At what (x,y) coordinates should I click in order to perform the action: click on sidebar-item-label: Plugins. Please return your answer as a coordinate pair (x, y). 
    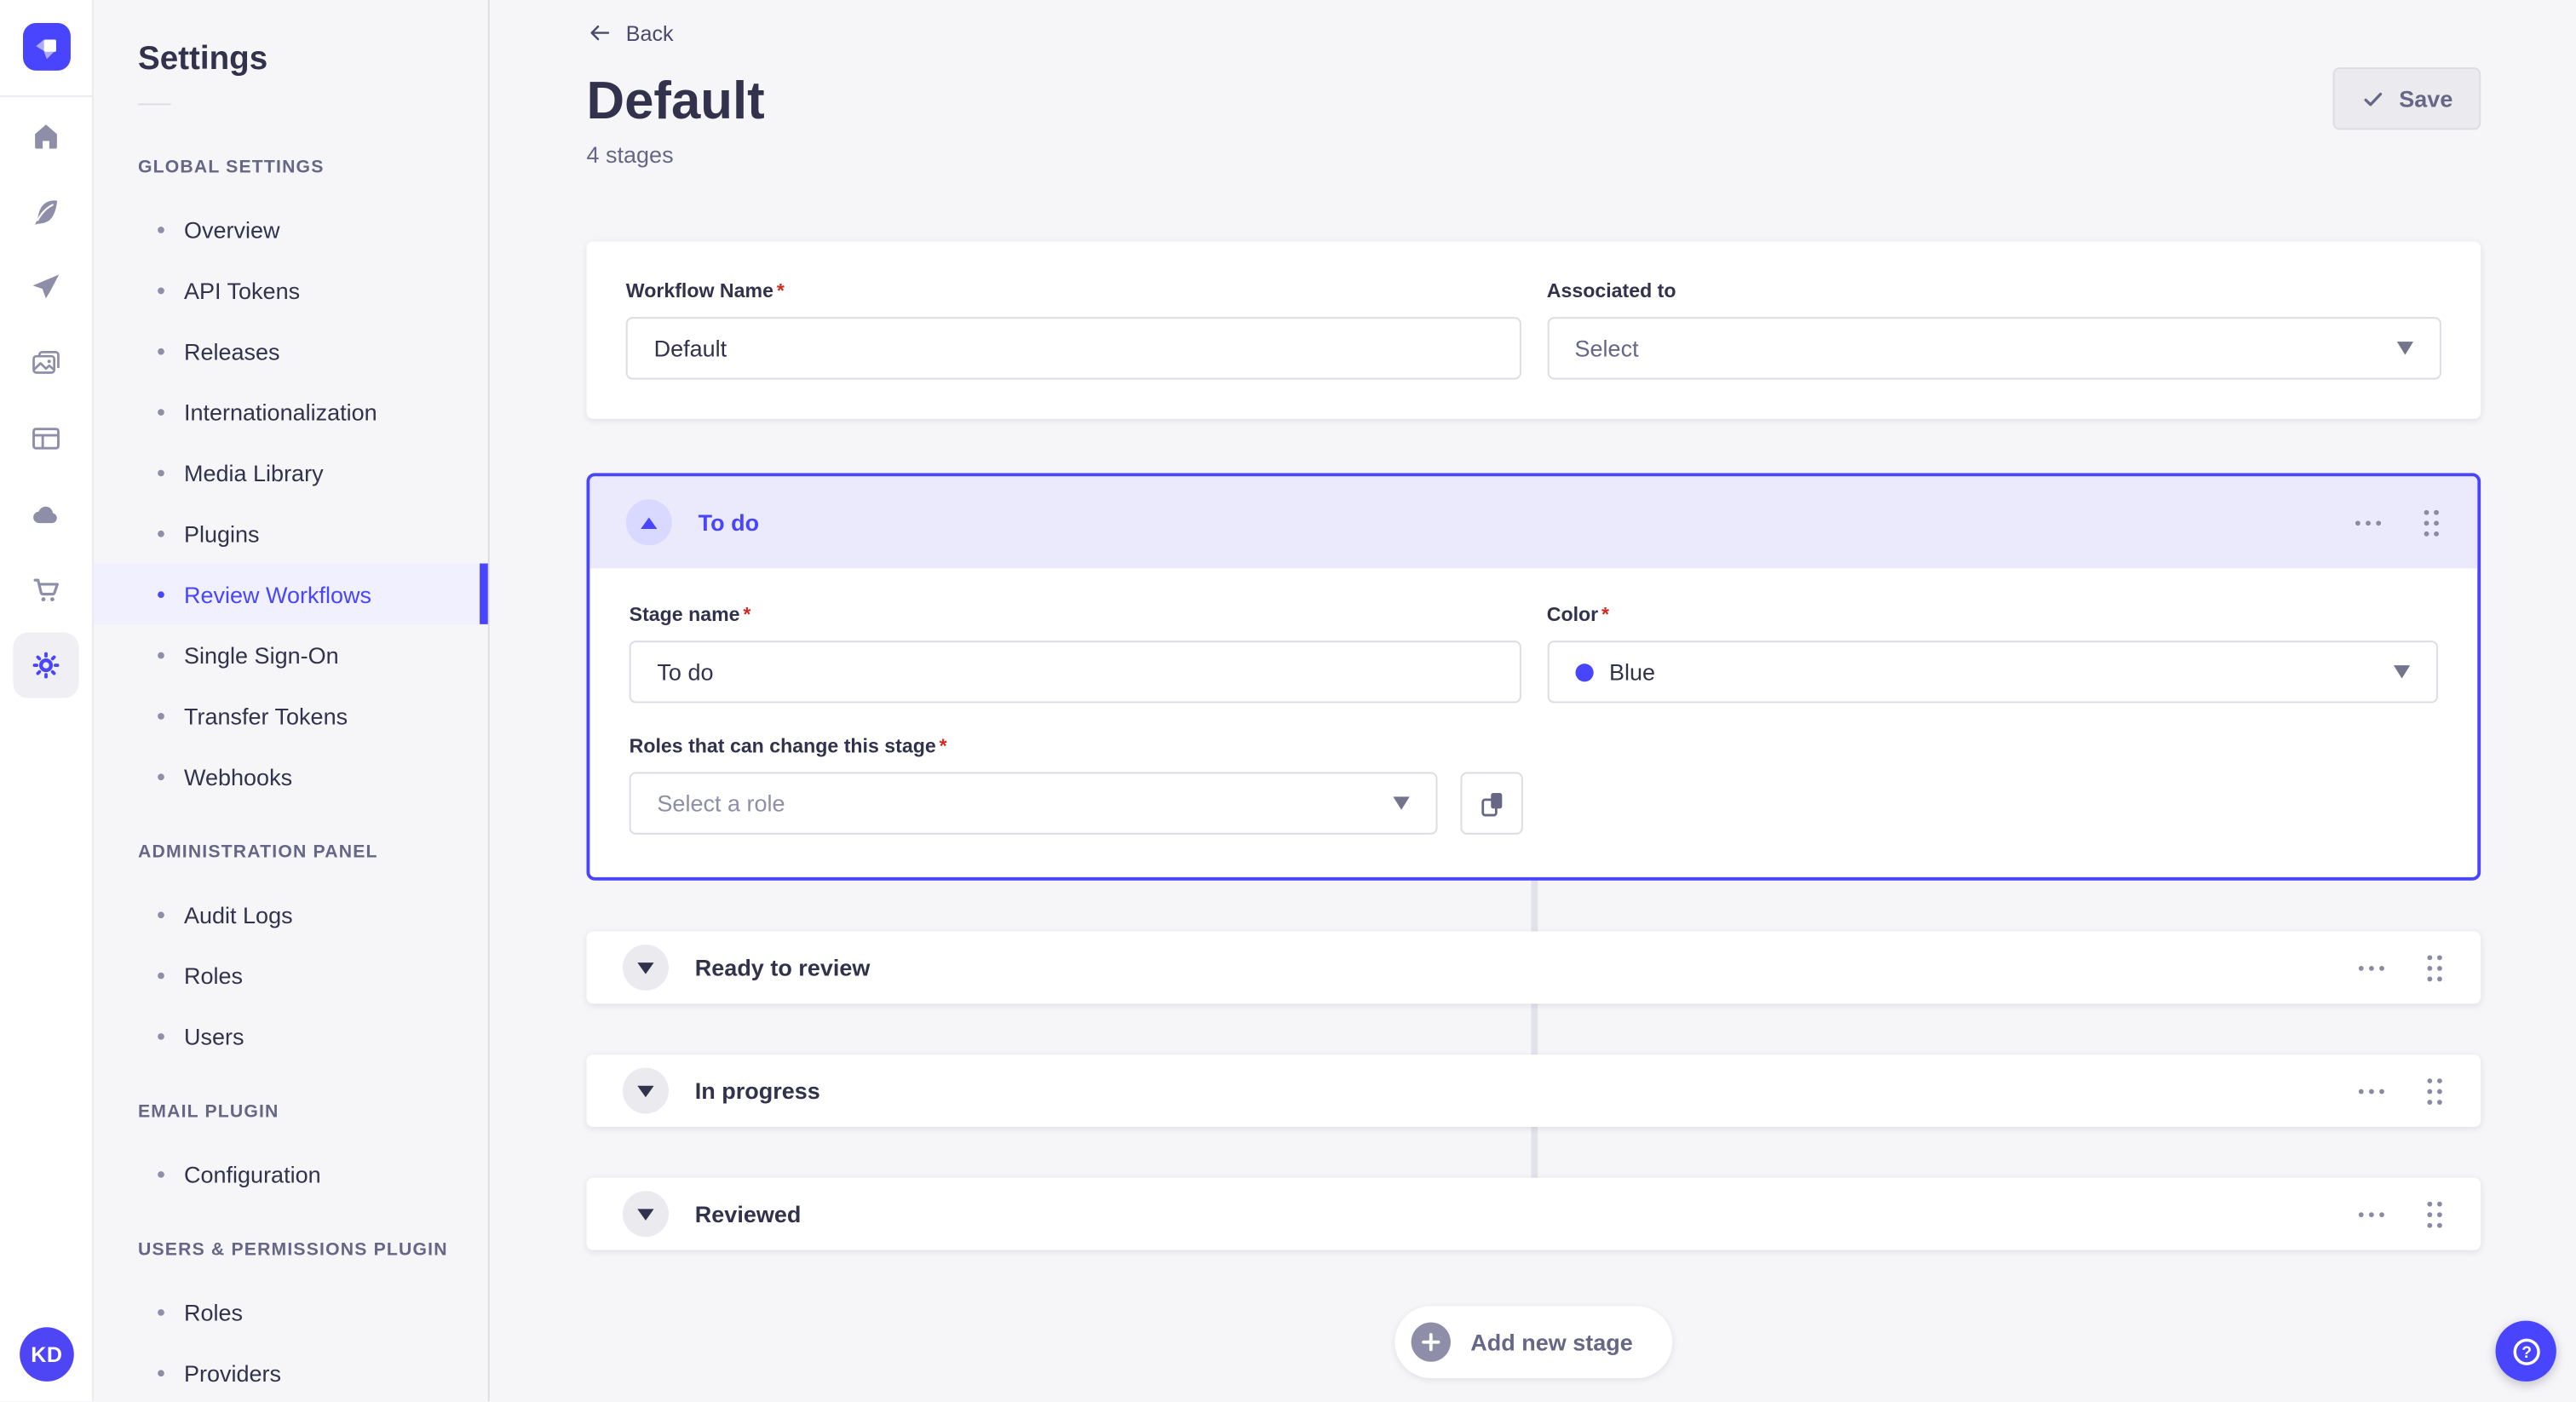
    Looking at the image, I should click on (222, 533).